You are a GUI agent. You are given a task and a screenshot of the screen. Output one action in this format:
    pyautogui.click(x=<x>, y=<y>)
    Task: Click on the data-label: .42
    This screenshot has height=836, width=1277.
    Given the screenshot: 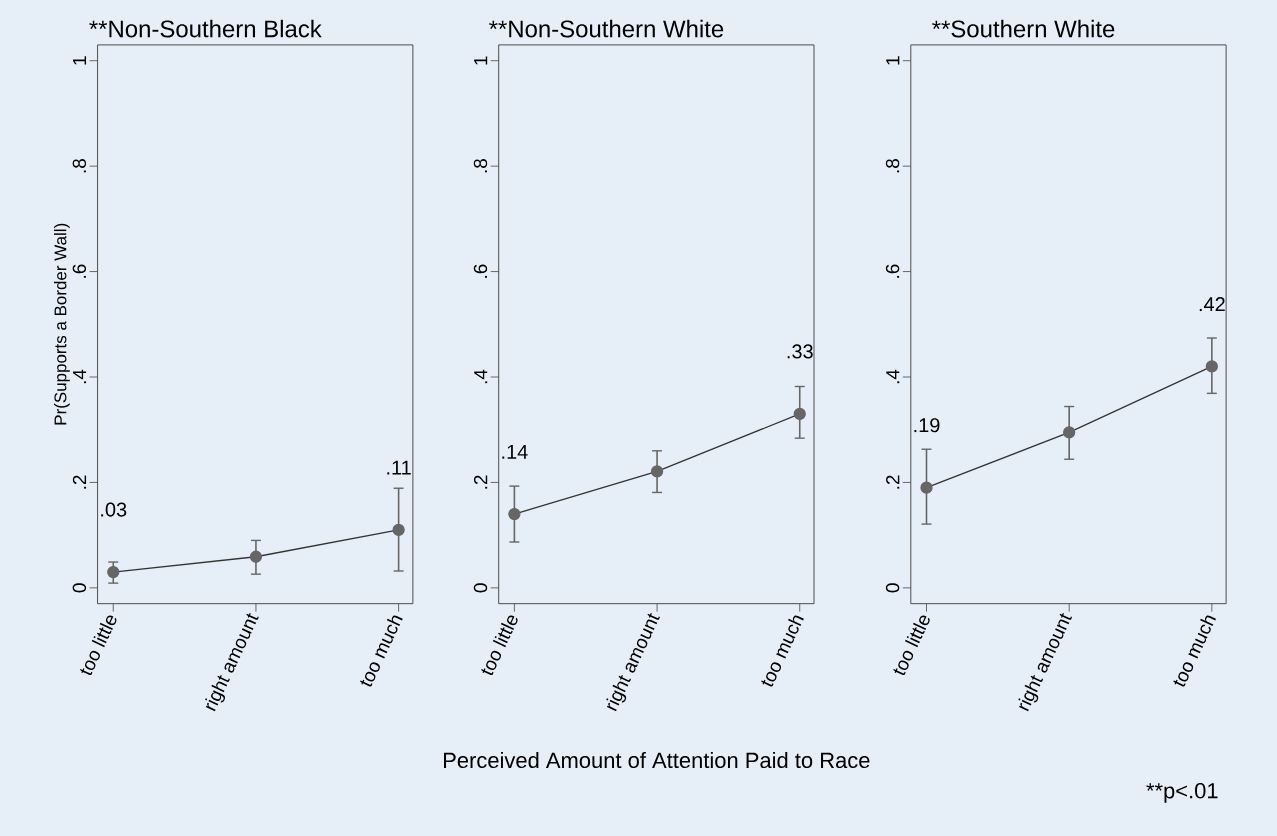 What is the action you would take?
    pyautogui.click(x=1212, y=304)
    